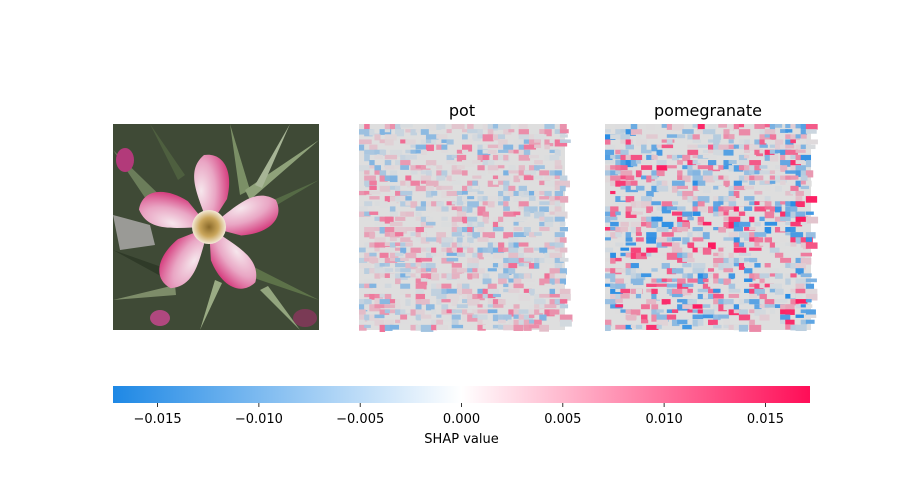  Describe the element at coordinates (466, 228) in the screenshot. I see `shap-cells-pot` at that location.